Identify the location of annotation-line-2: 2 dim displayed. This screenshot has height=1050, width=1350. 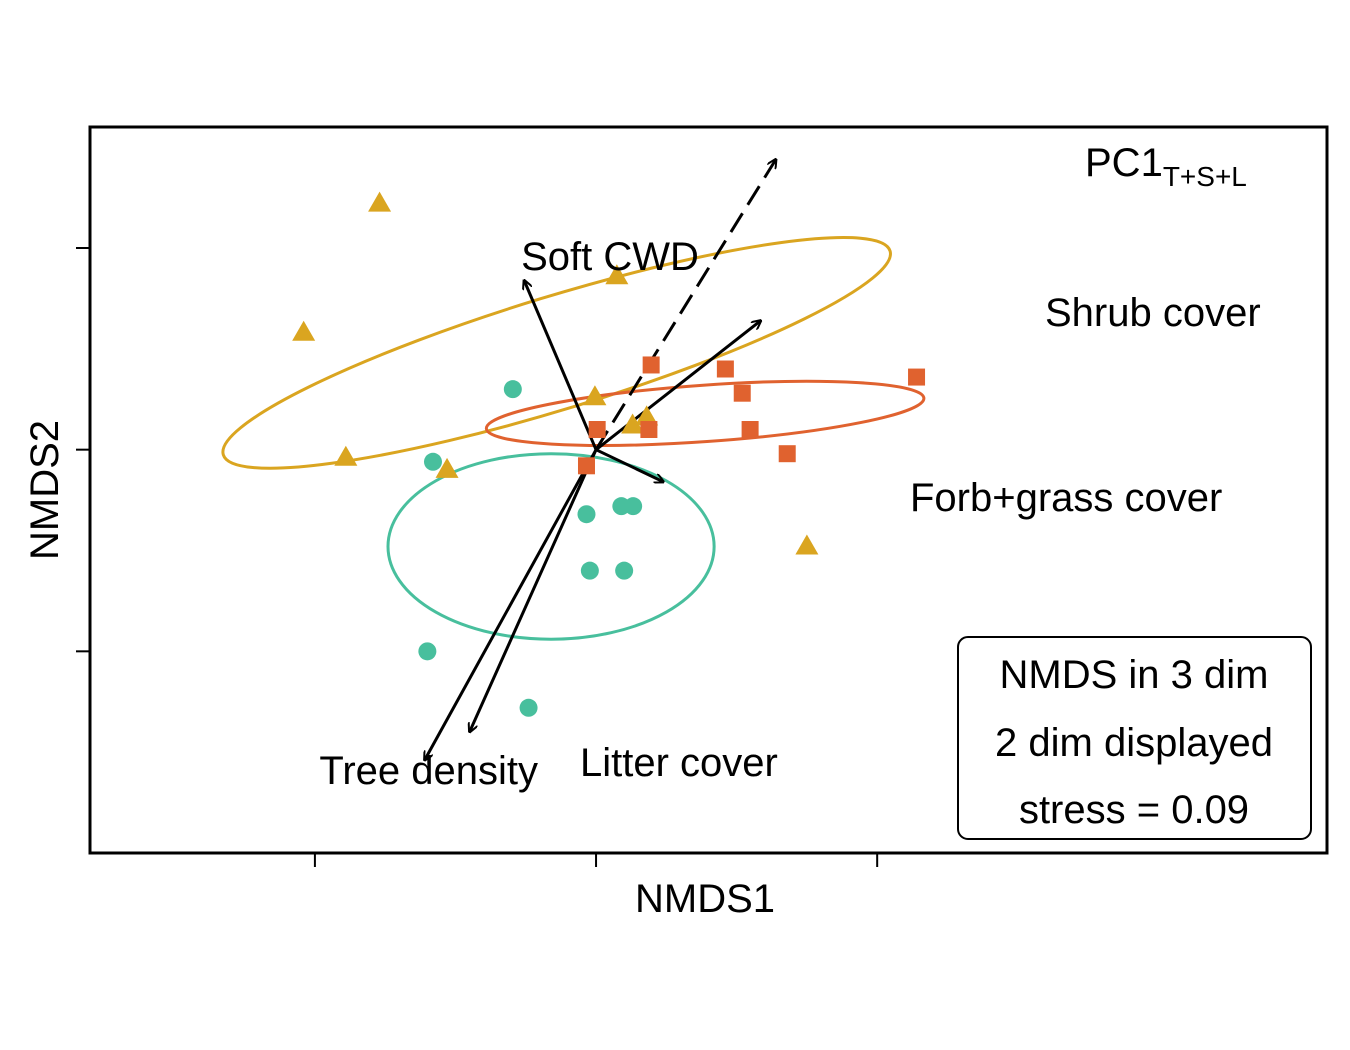
(1134, 743).